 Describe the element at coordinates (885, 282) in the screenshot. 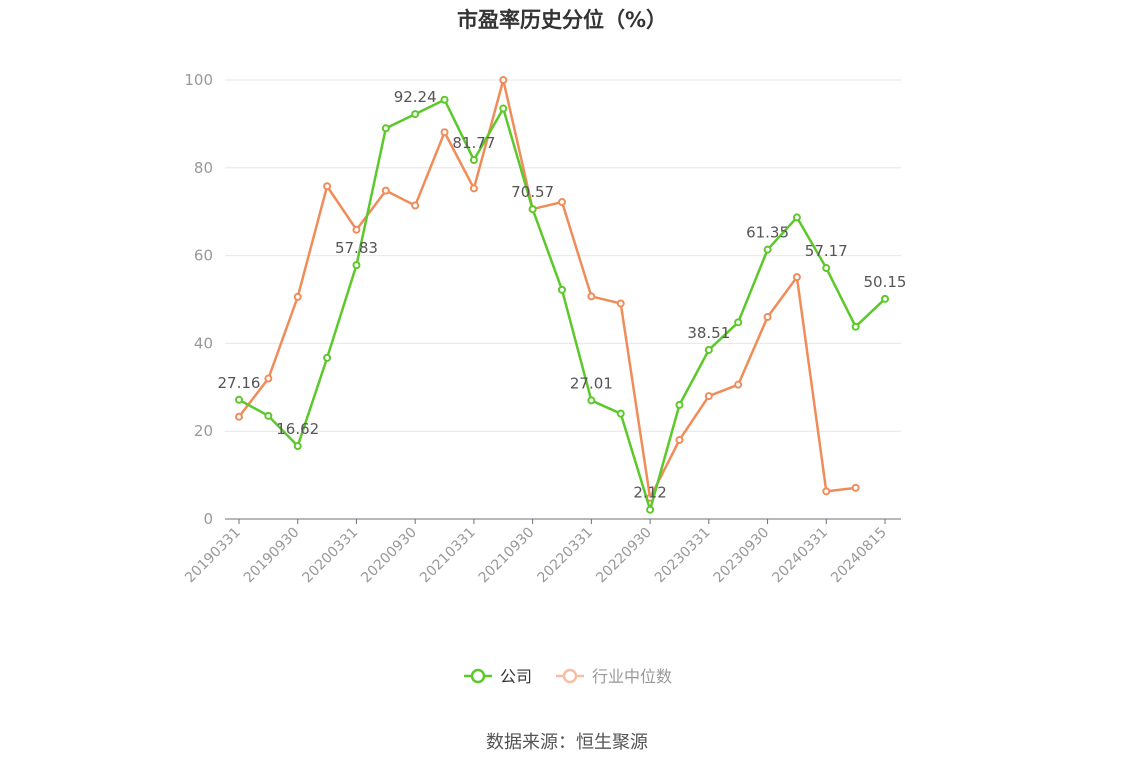

I see `data-label: 50.15` at that location.